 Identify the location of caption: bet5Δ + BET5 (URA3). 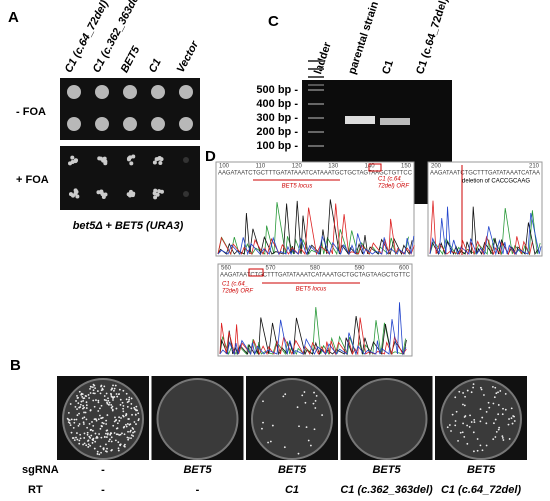
(128, 226).